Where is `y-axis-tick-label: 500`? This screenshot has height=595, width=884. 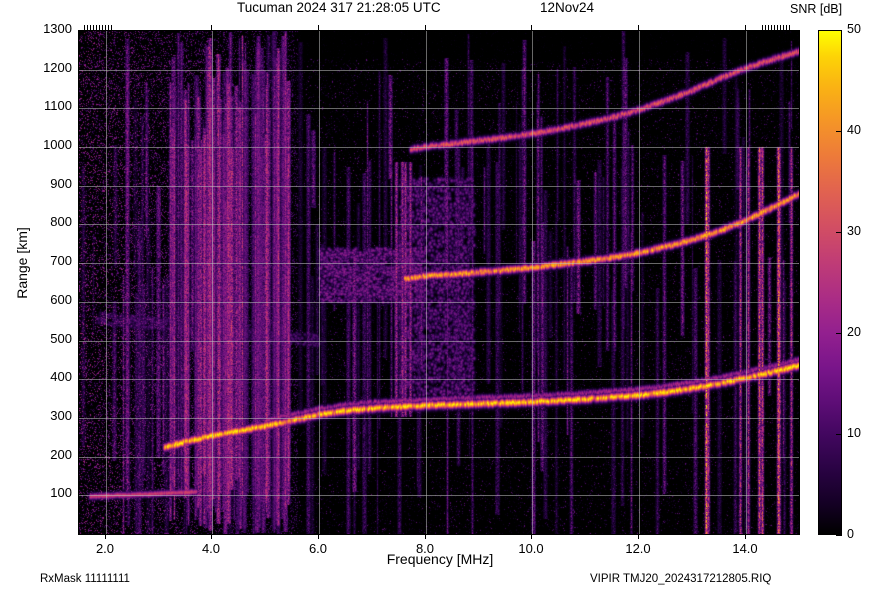 y-axis-tick-label: 500 is located at coordinates (61, 338).